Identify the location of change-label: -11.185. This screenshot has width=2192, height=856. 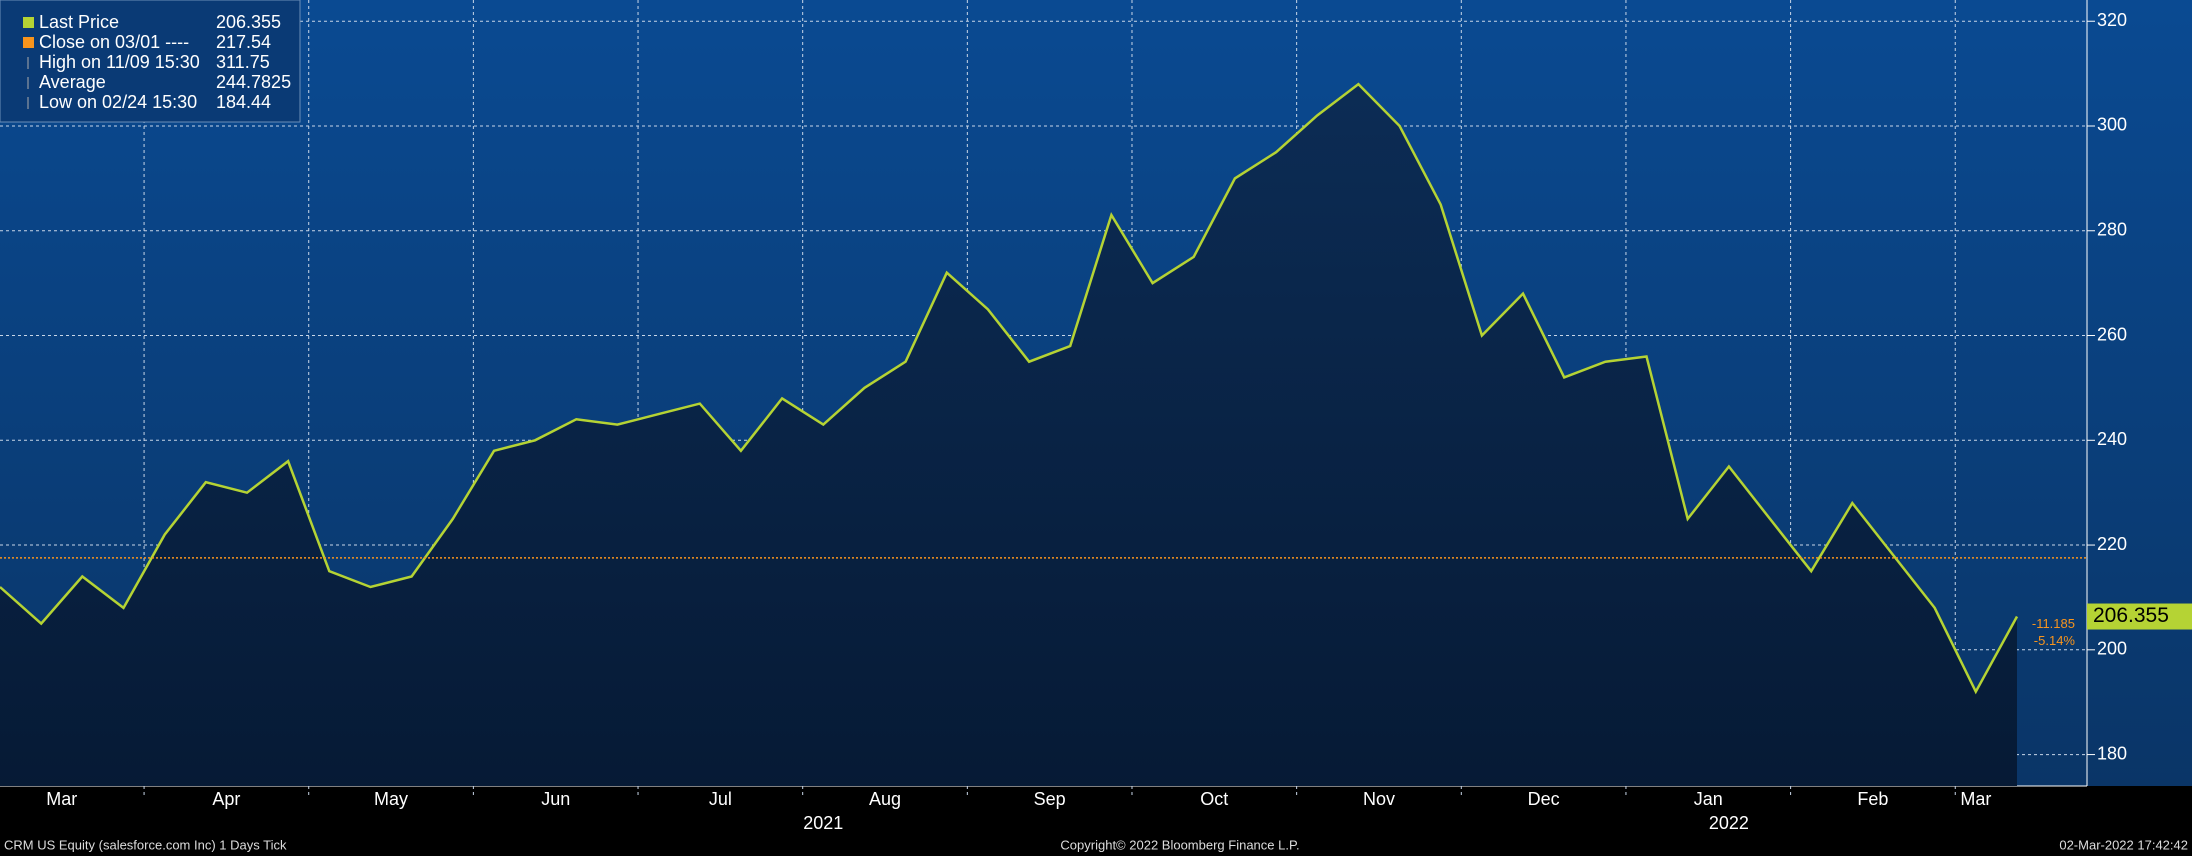
(2053, 623).